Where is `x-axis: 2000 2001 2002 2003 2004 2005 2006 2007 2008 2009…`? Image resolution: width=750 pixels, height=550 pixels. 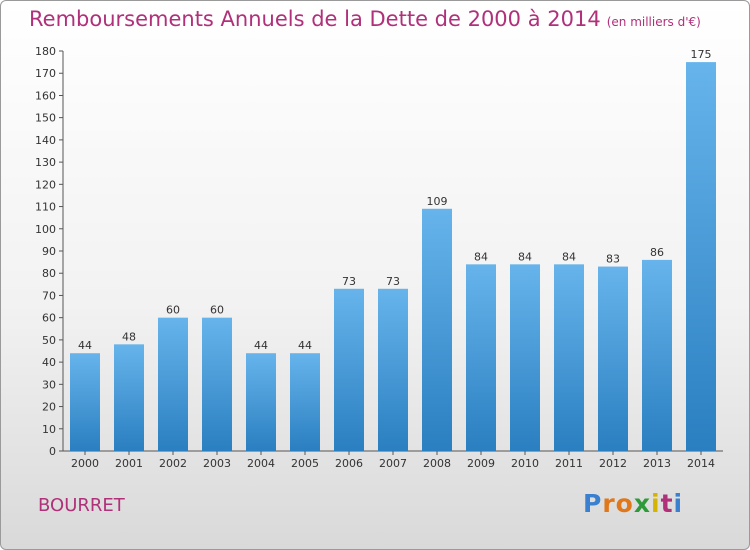
x-axis: 2000 2001 2002 2003 2004 2005 2006 2007 2008 2009… is located at coordinates (393, 460).